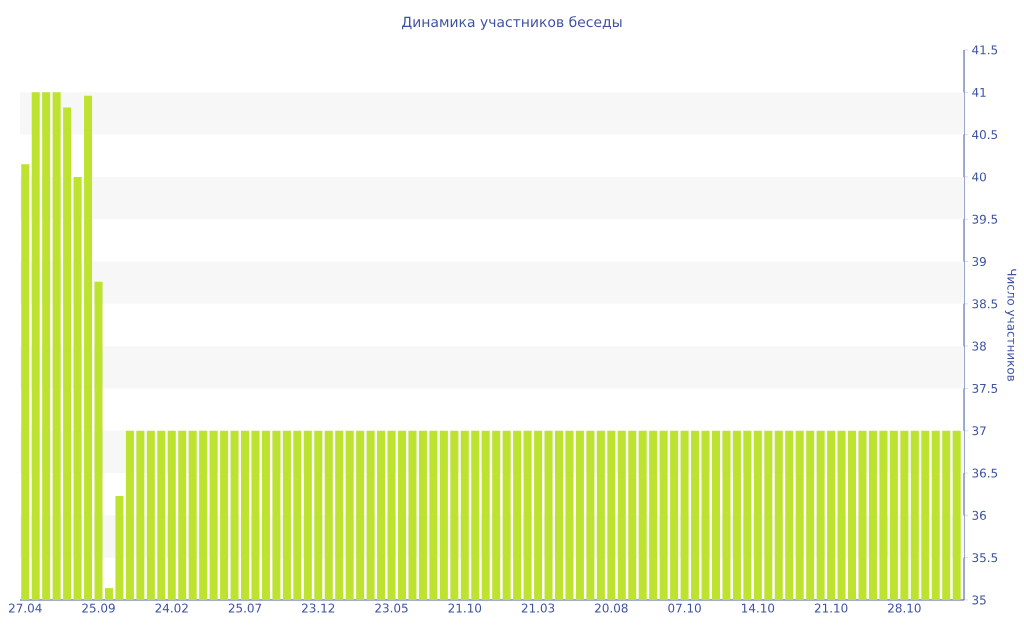 The image size is (1024, 640). Describe the element at coordinates (985, 135) in the screenshot. I see `y-tick-label: 40.5` at that location.